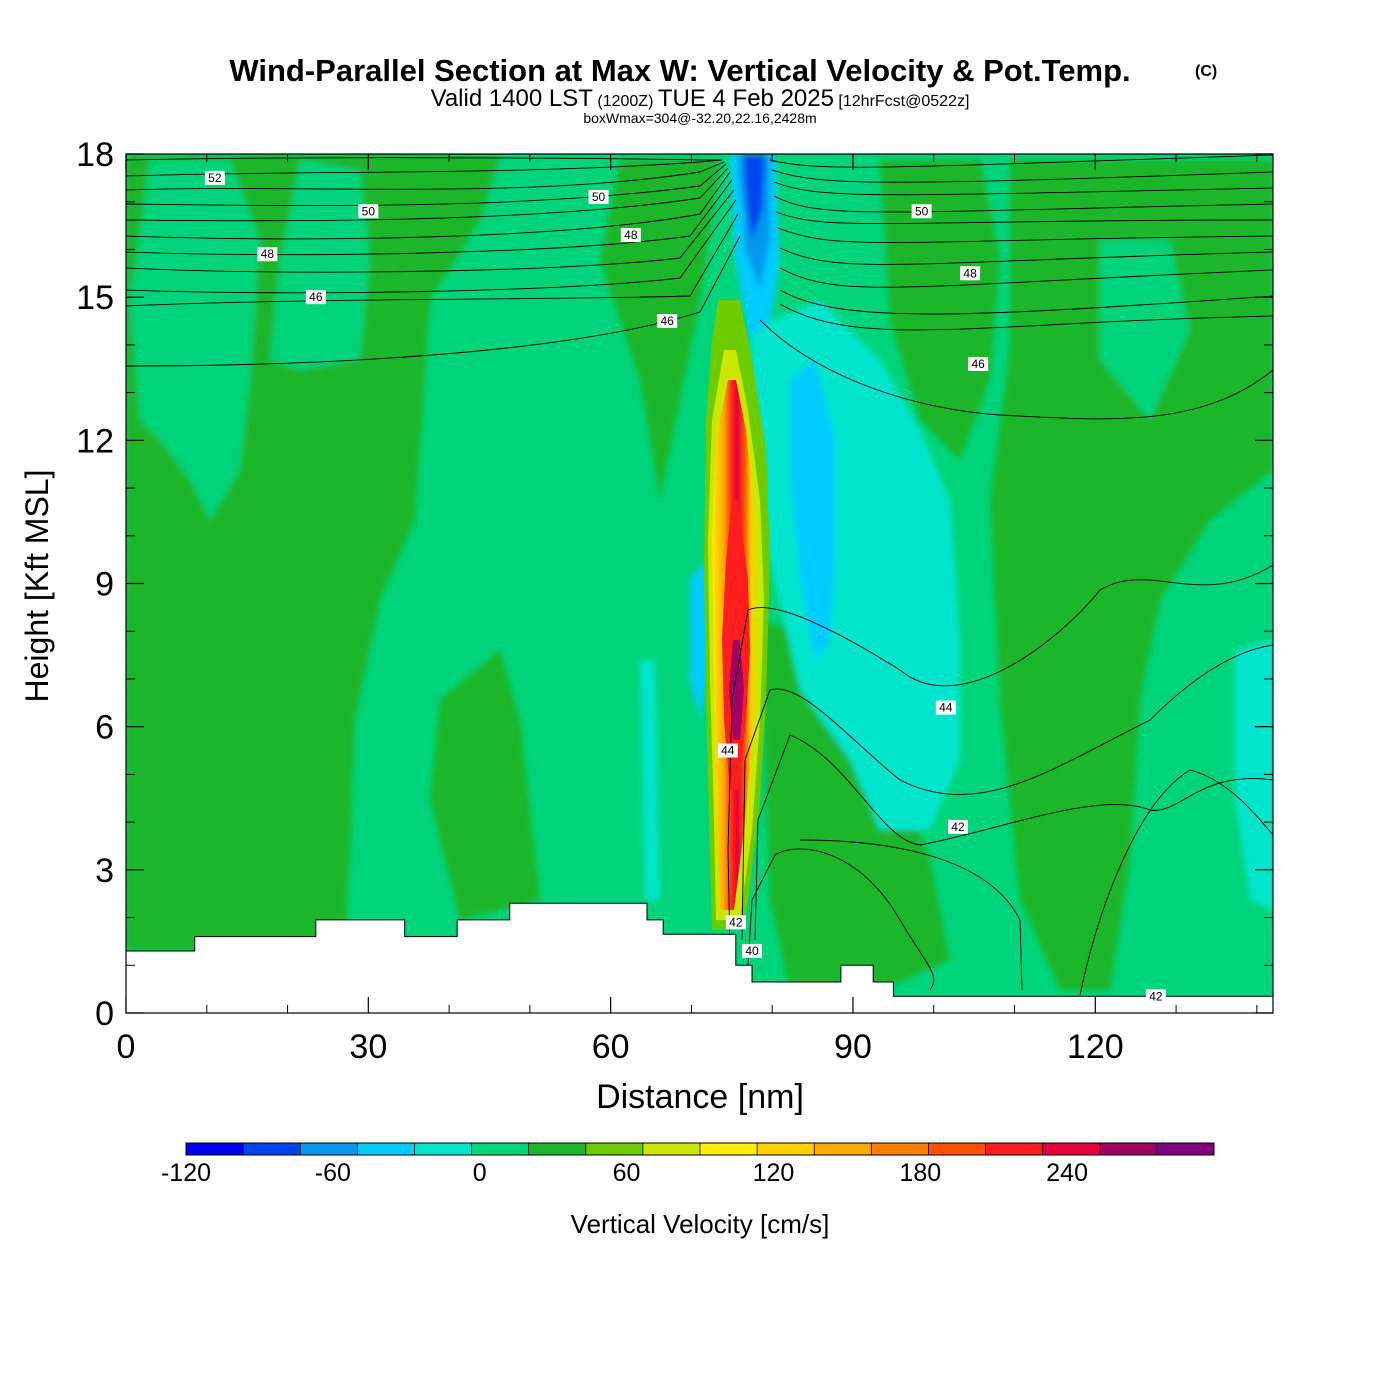 Image resolution: width=1400 pixels, height=1400 pixels. I want to click on y-tick-label: 6, so click(104, 728).